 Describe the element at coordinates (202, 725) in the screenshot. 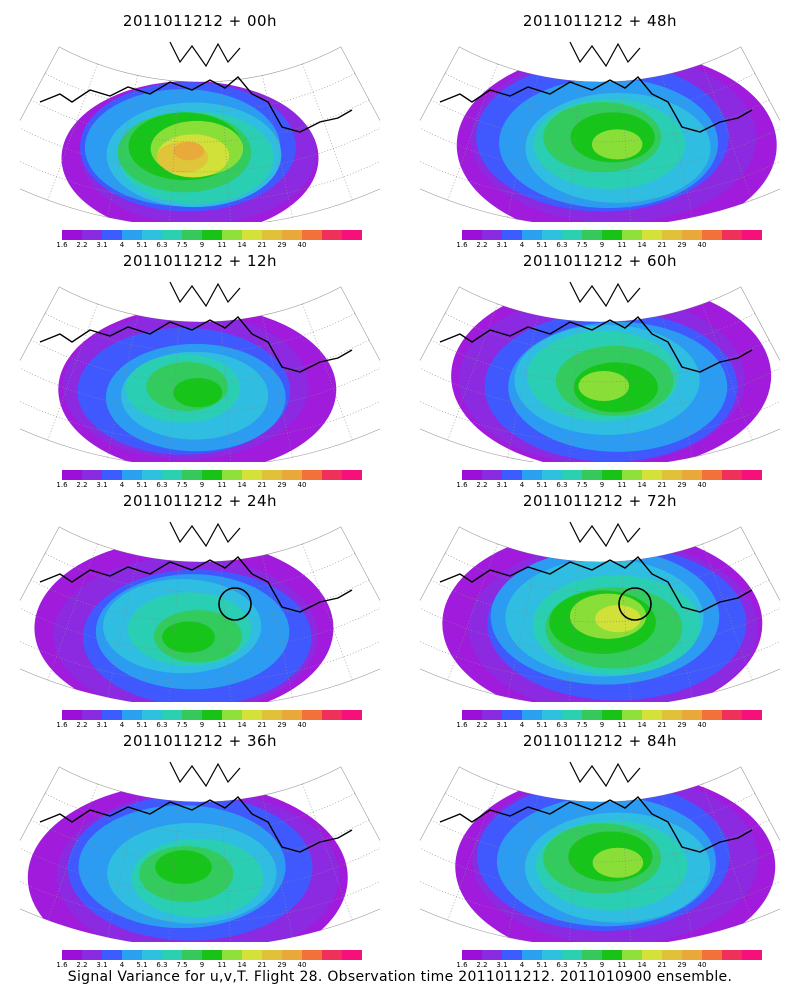

I see `colorbar-tick-label: 9` at that location.